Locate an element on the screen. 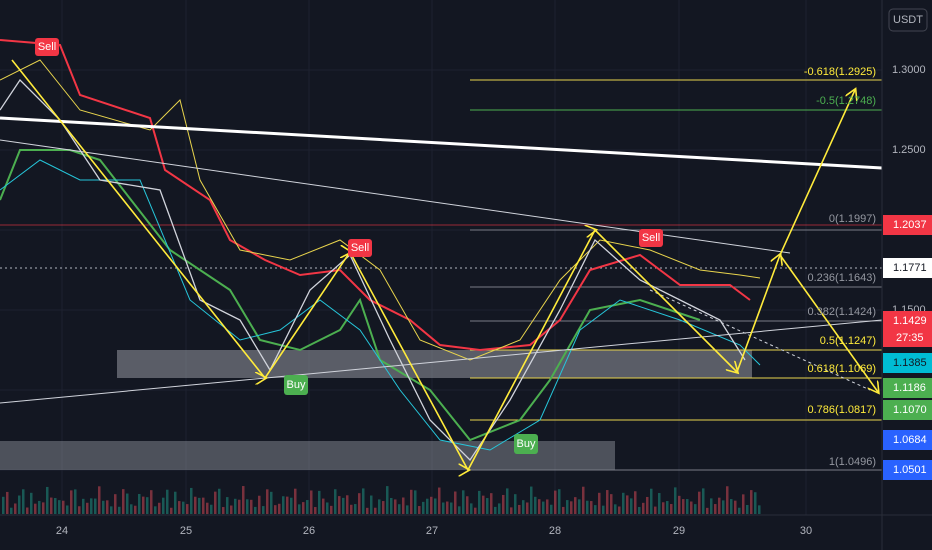  date-label: 29 is located at coordinates (679, 531).